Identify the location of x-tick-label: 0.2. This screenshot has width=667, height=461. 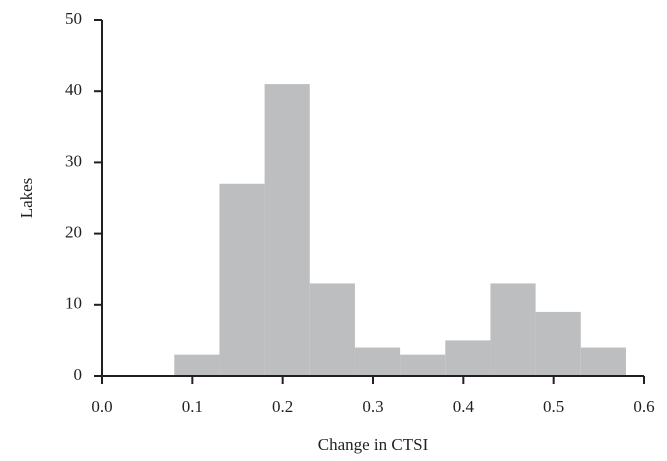
(282, 406).